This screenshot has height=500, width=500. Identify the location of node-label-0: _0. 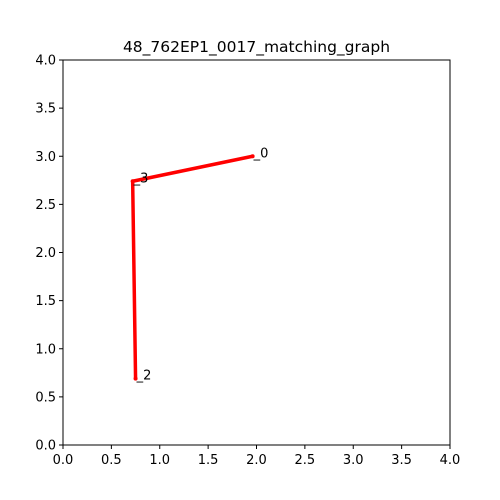
(261, 153).